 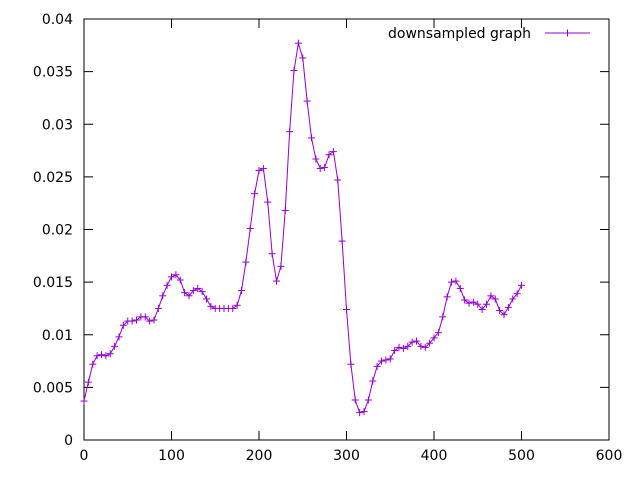 I want to click on y-tick-label: 0, so click(x=68, y=441).